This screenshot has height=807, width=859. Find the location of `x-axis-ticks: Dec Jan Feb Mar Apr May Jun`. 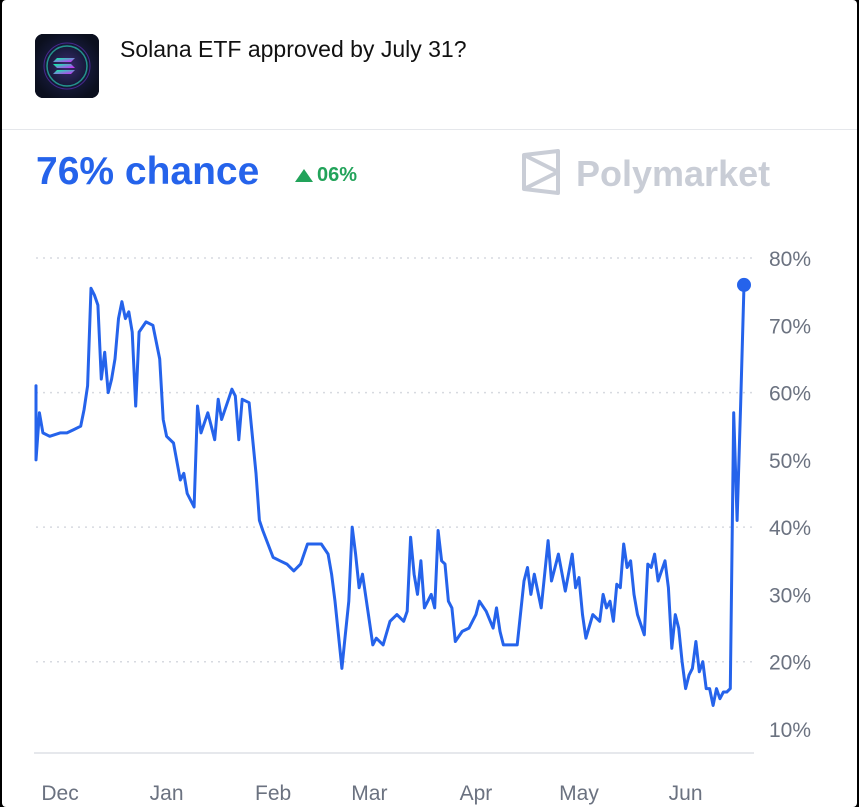

x-axis-ticks: Dec Jan Feb Mar Apr May Jun is located at coordinates (371, 793).